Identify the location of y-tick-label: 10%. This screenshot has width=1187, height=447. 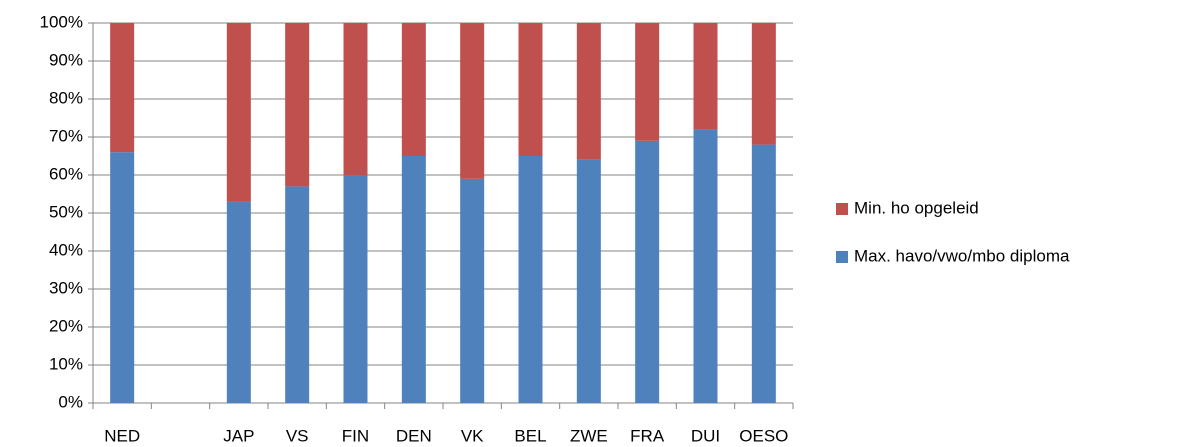
(66, 363).